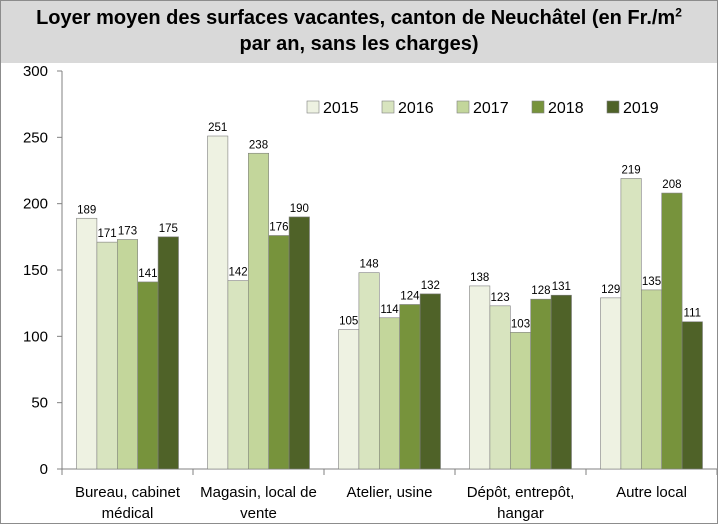 The width and height of the screenshot is (718, 524). What do you see at coordinates (359, 44) in the screenshot?
I see `title-line-2: par an, sans les charges)` at bounding box center [359, 44].